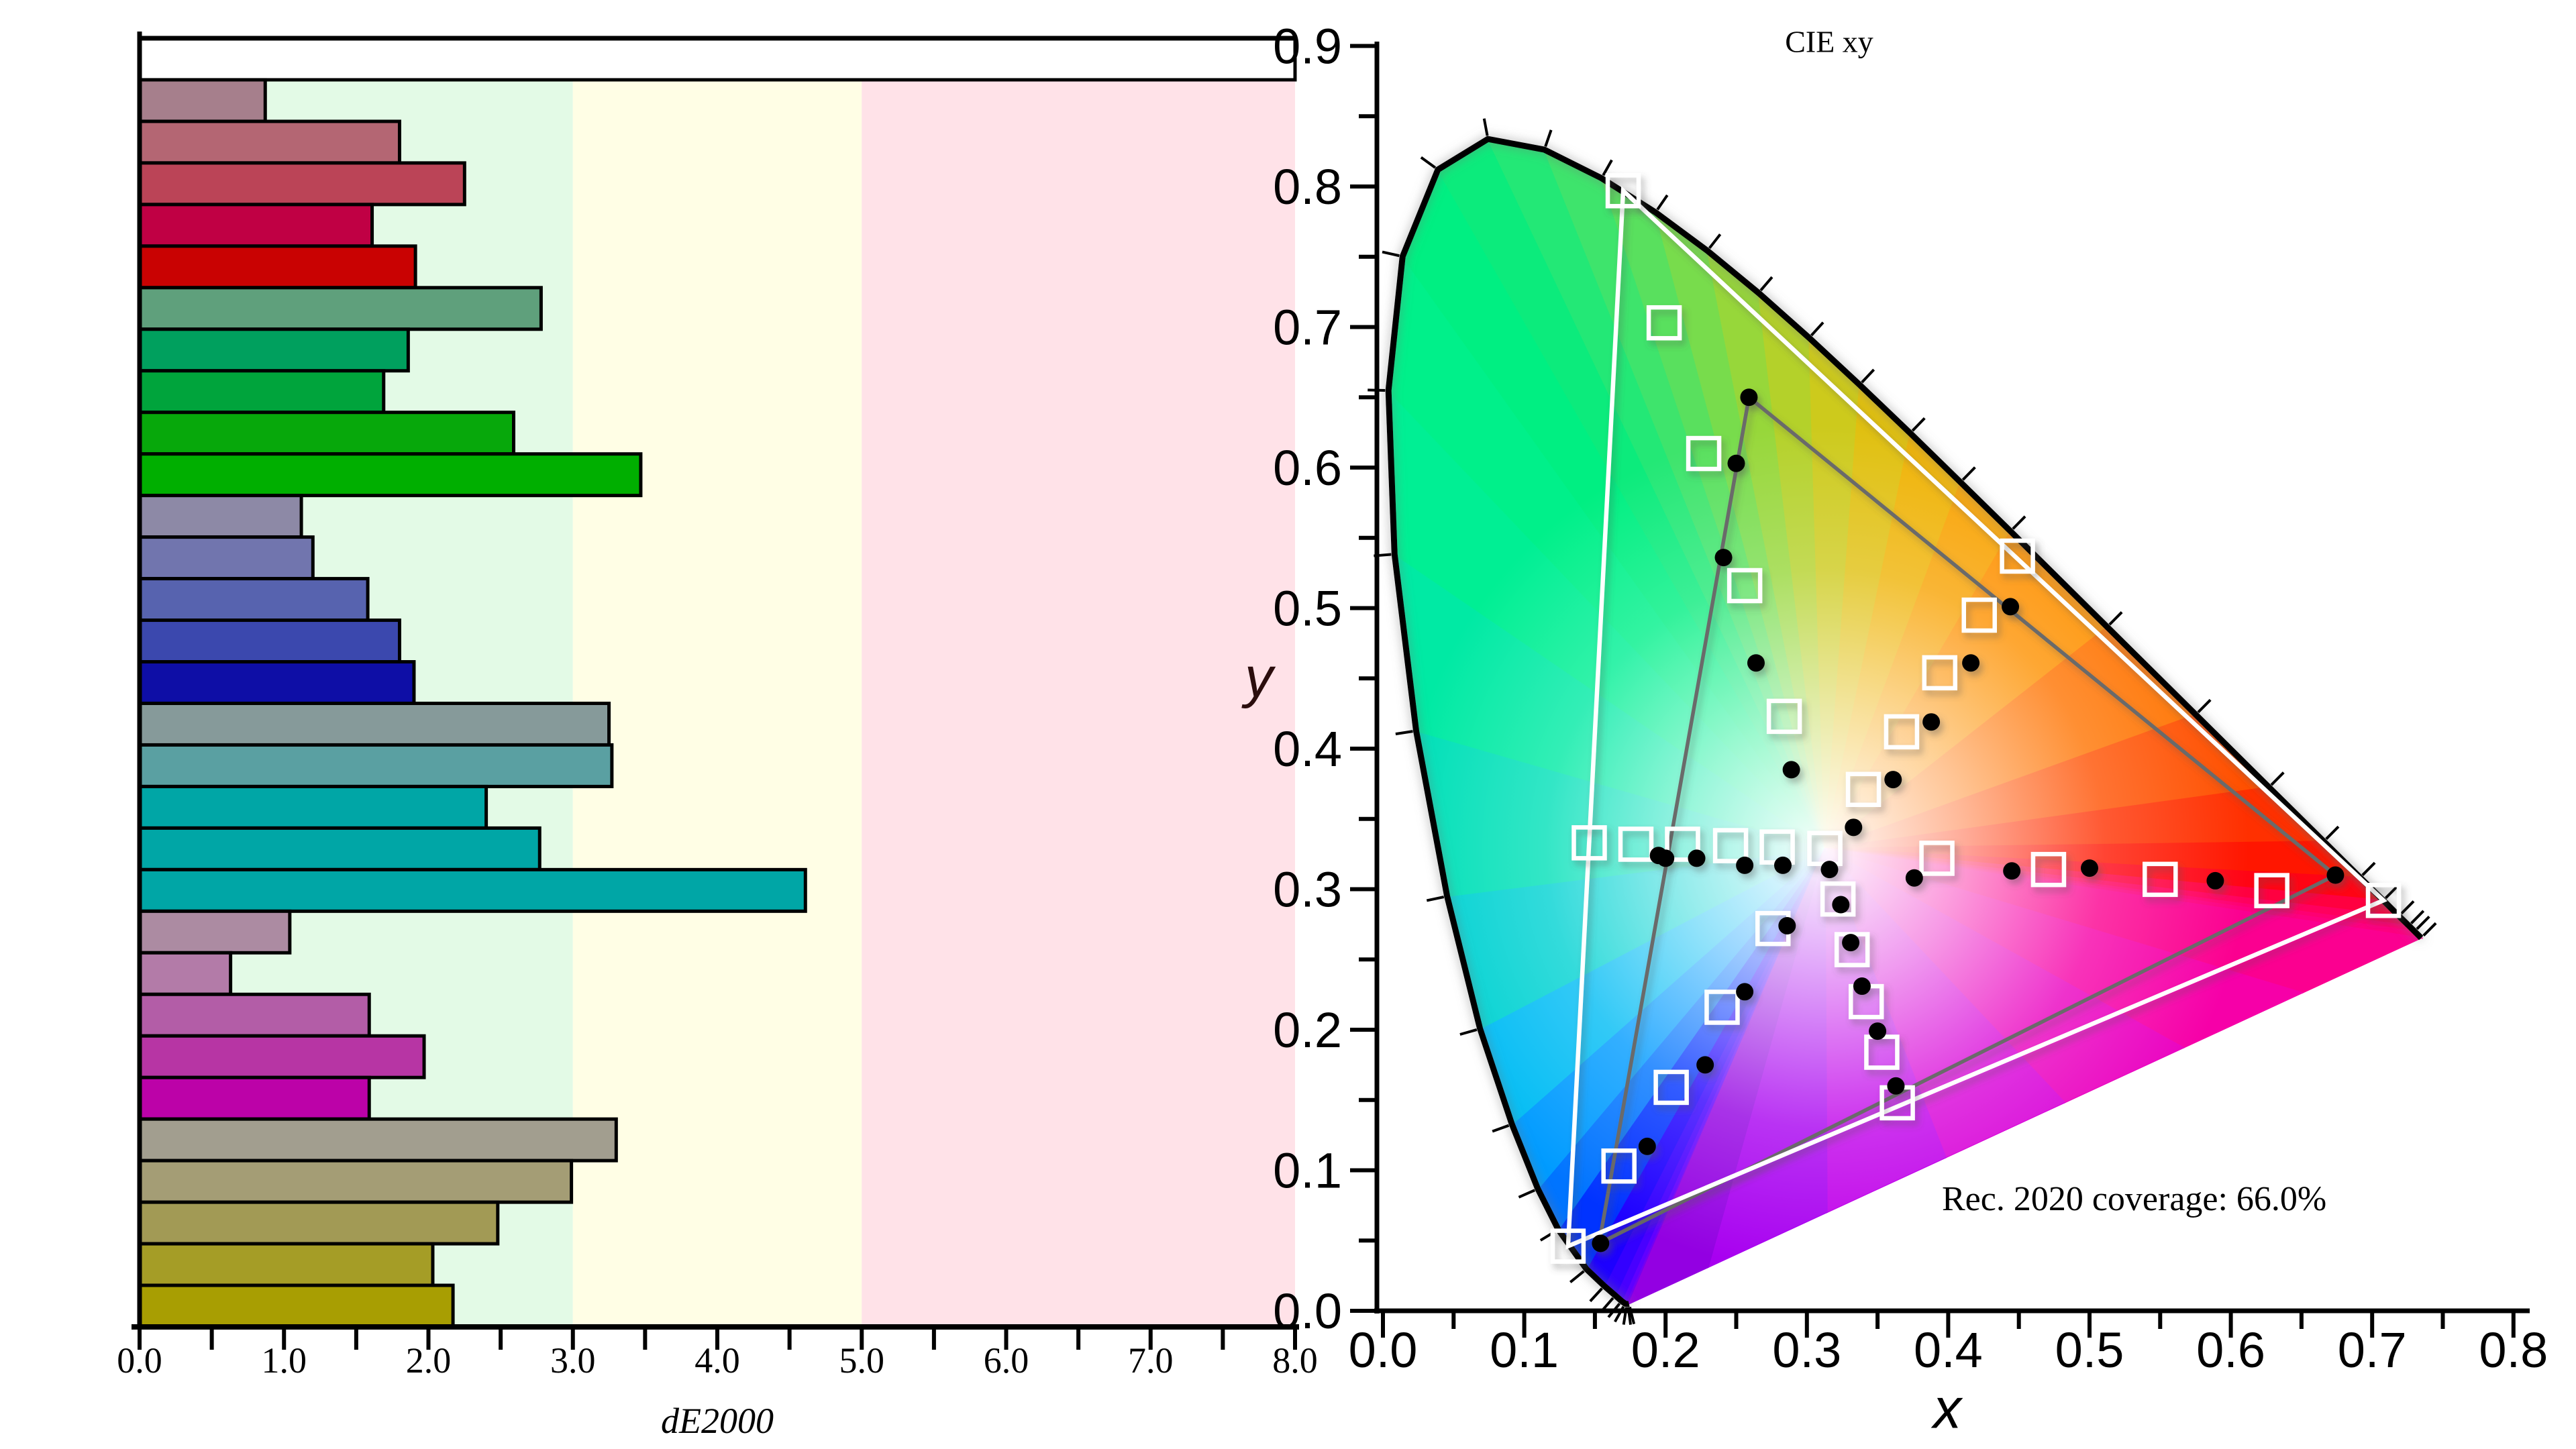  Describe the element at coordinates (1307, 1311) in the screenshot. I see `cie-y-tick-label: 0.0` at that location.